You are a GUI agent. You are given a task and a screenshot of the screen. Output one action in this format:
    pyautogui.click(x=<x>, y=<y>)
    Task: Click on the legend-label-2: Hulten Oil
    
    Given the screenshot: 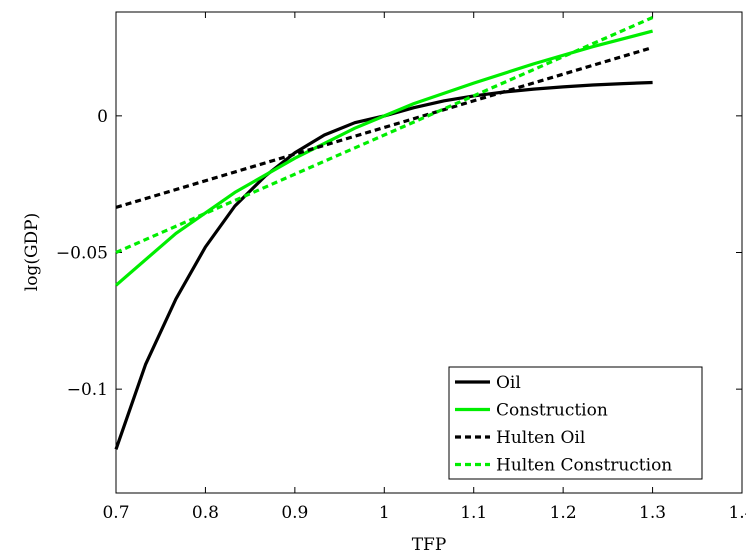 What is the action you would take?
    pyautogui.click(x=540, y=438)
    